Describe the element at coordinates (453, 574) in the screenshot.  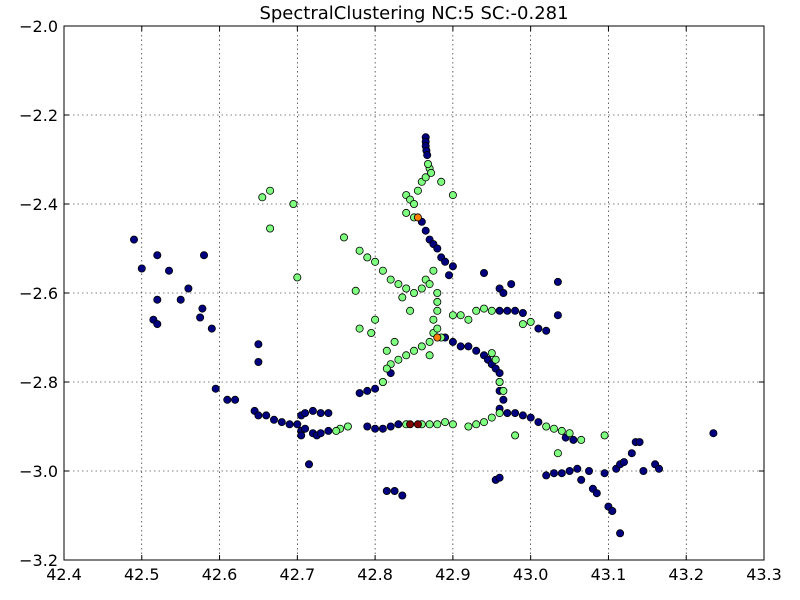
I see `x-tick-label: 42.9` at that location.